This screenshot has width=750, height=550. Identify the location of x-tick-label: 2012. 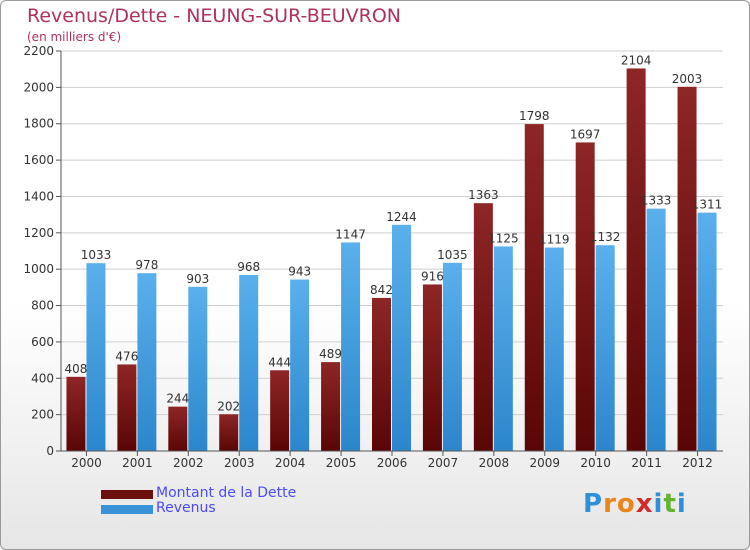
(697, 463).